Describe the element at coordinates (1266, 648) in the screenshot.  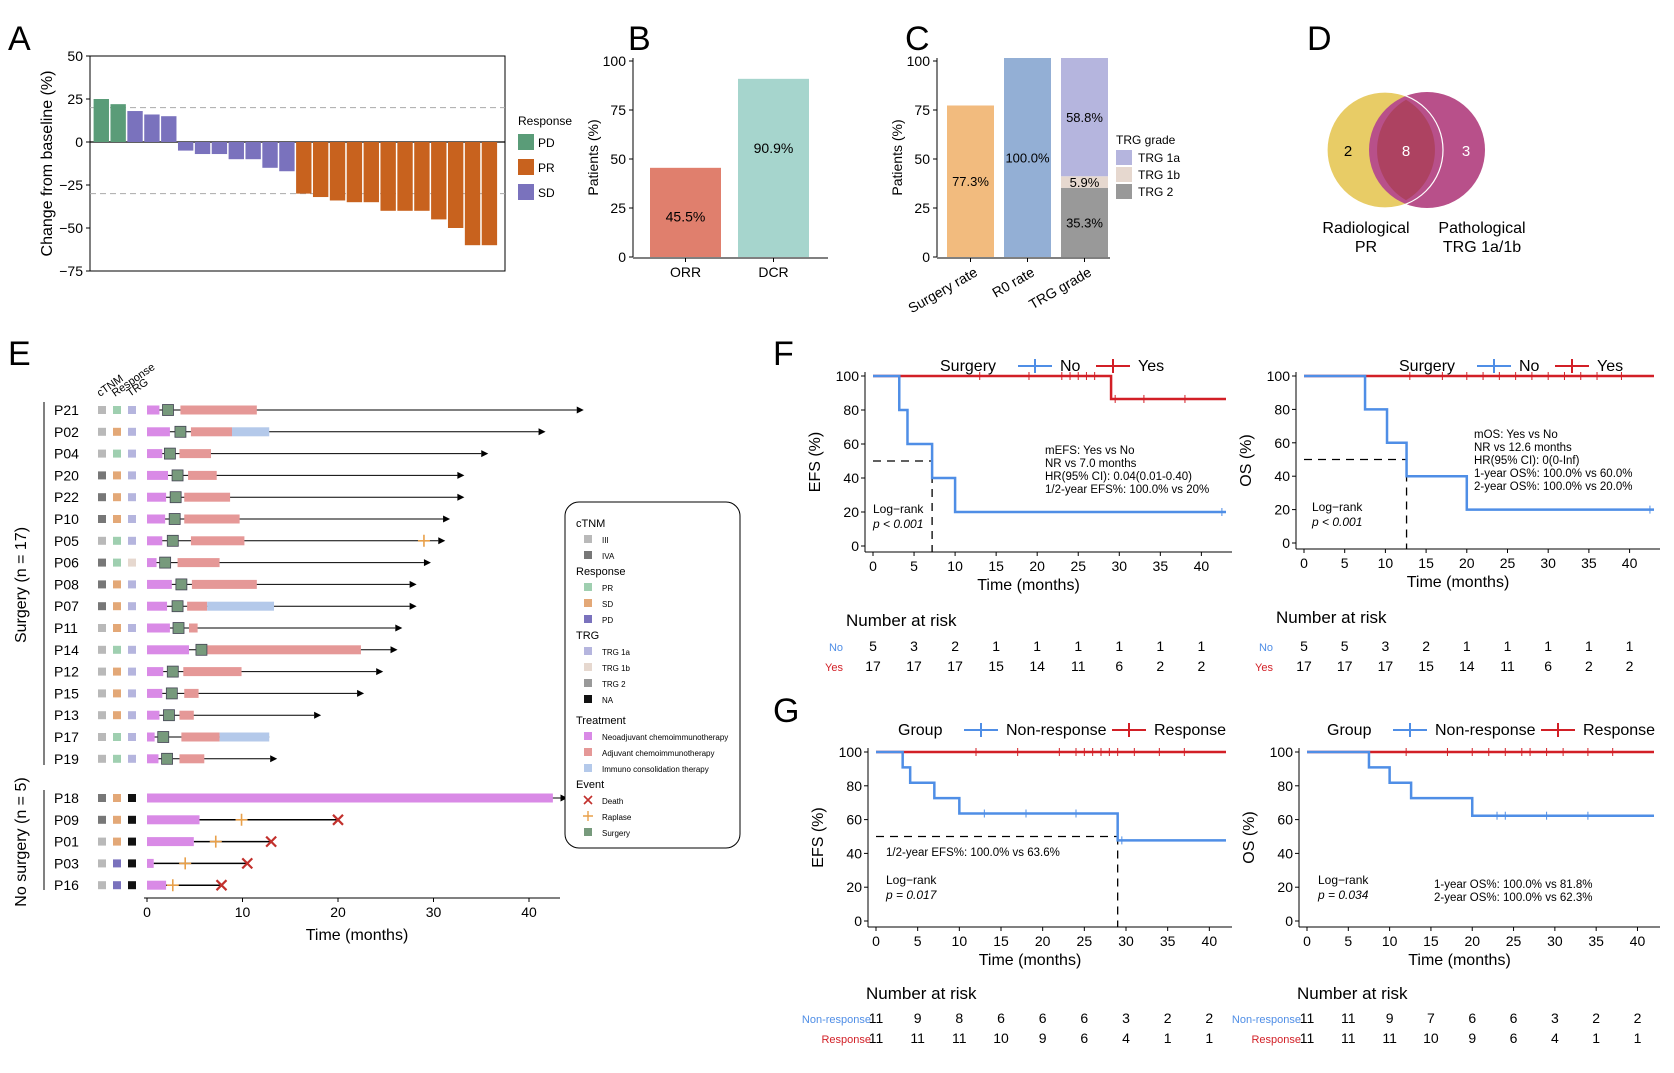
I see `risk-row-label: No` at that location.